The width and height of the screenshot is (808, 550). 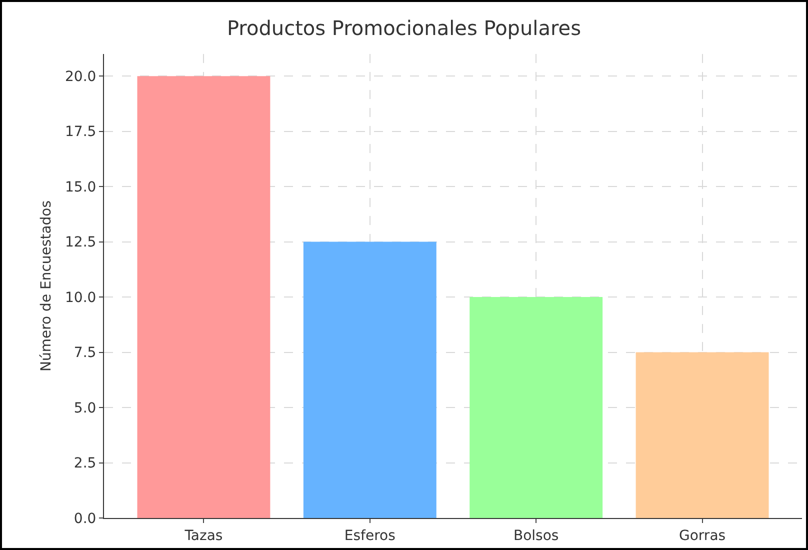 What do you see at coordinates (85, 464) in the screenshot?
I see `y-tick-label: 2.5` at bounding box center [85, 464].